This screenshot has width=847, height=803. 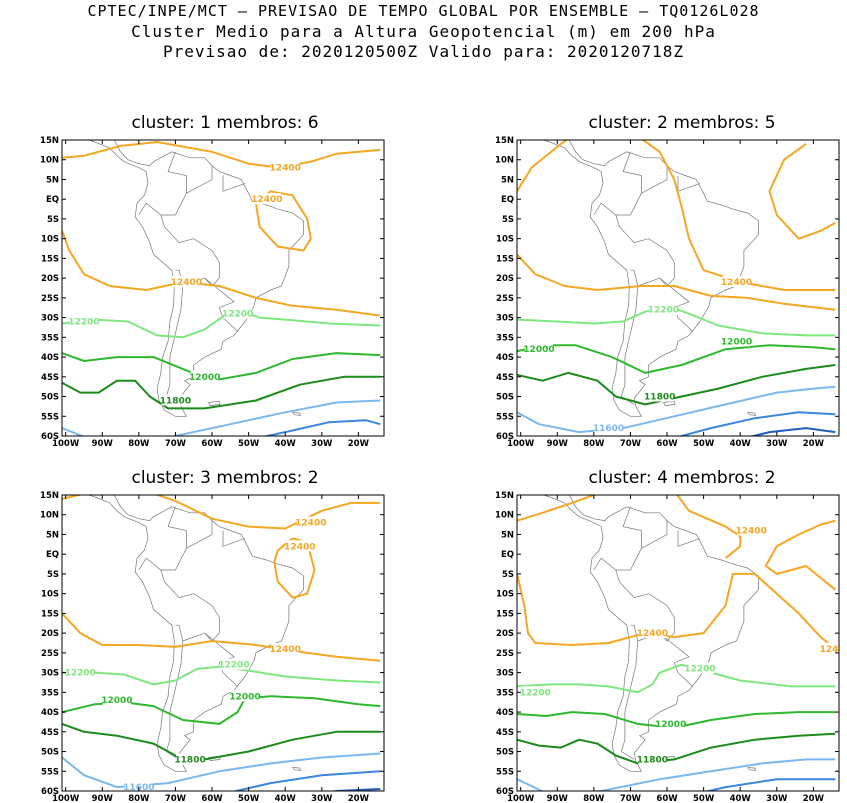 What do you see at coordinates (359, 444) in the screenshot?
I see `lon-tick-label: 20W` at bounding box center [359, 444].